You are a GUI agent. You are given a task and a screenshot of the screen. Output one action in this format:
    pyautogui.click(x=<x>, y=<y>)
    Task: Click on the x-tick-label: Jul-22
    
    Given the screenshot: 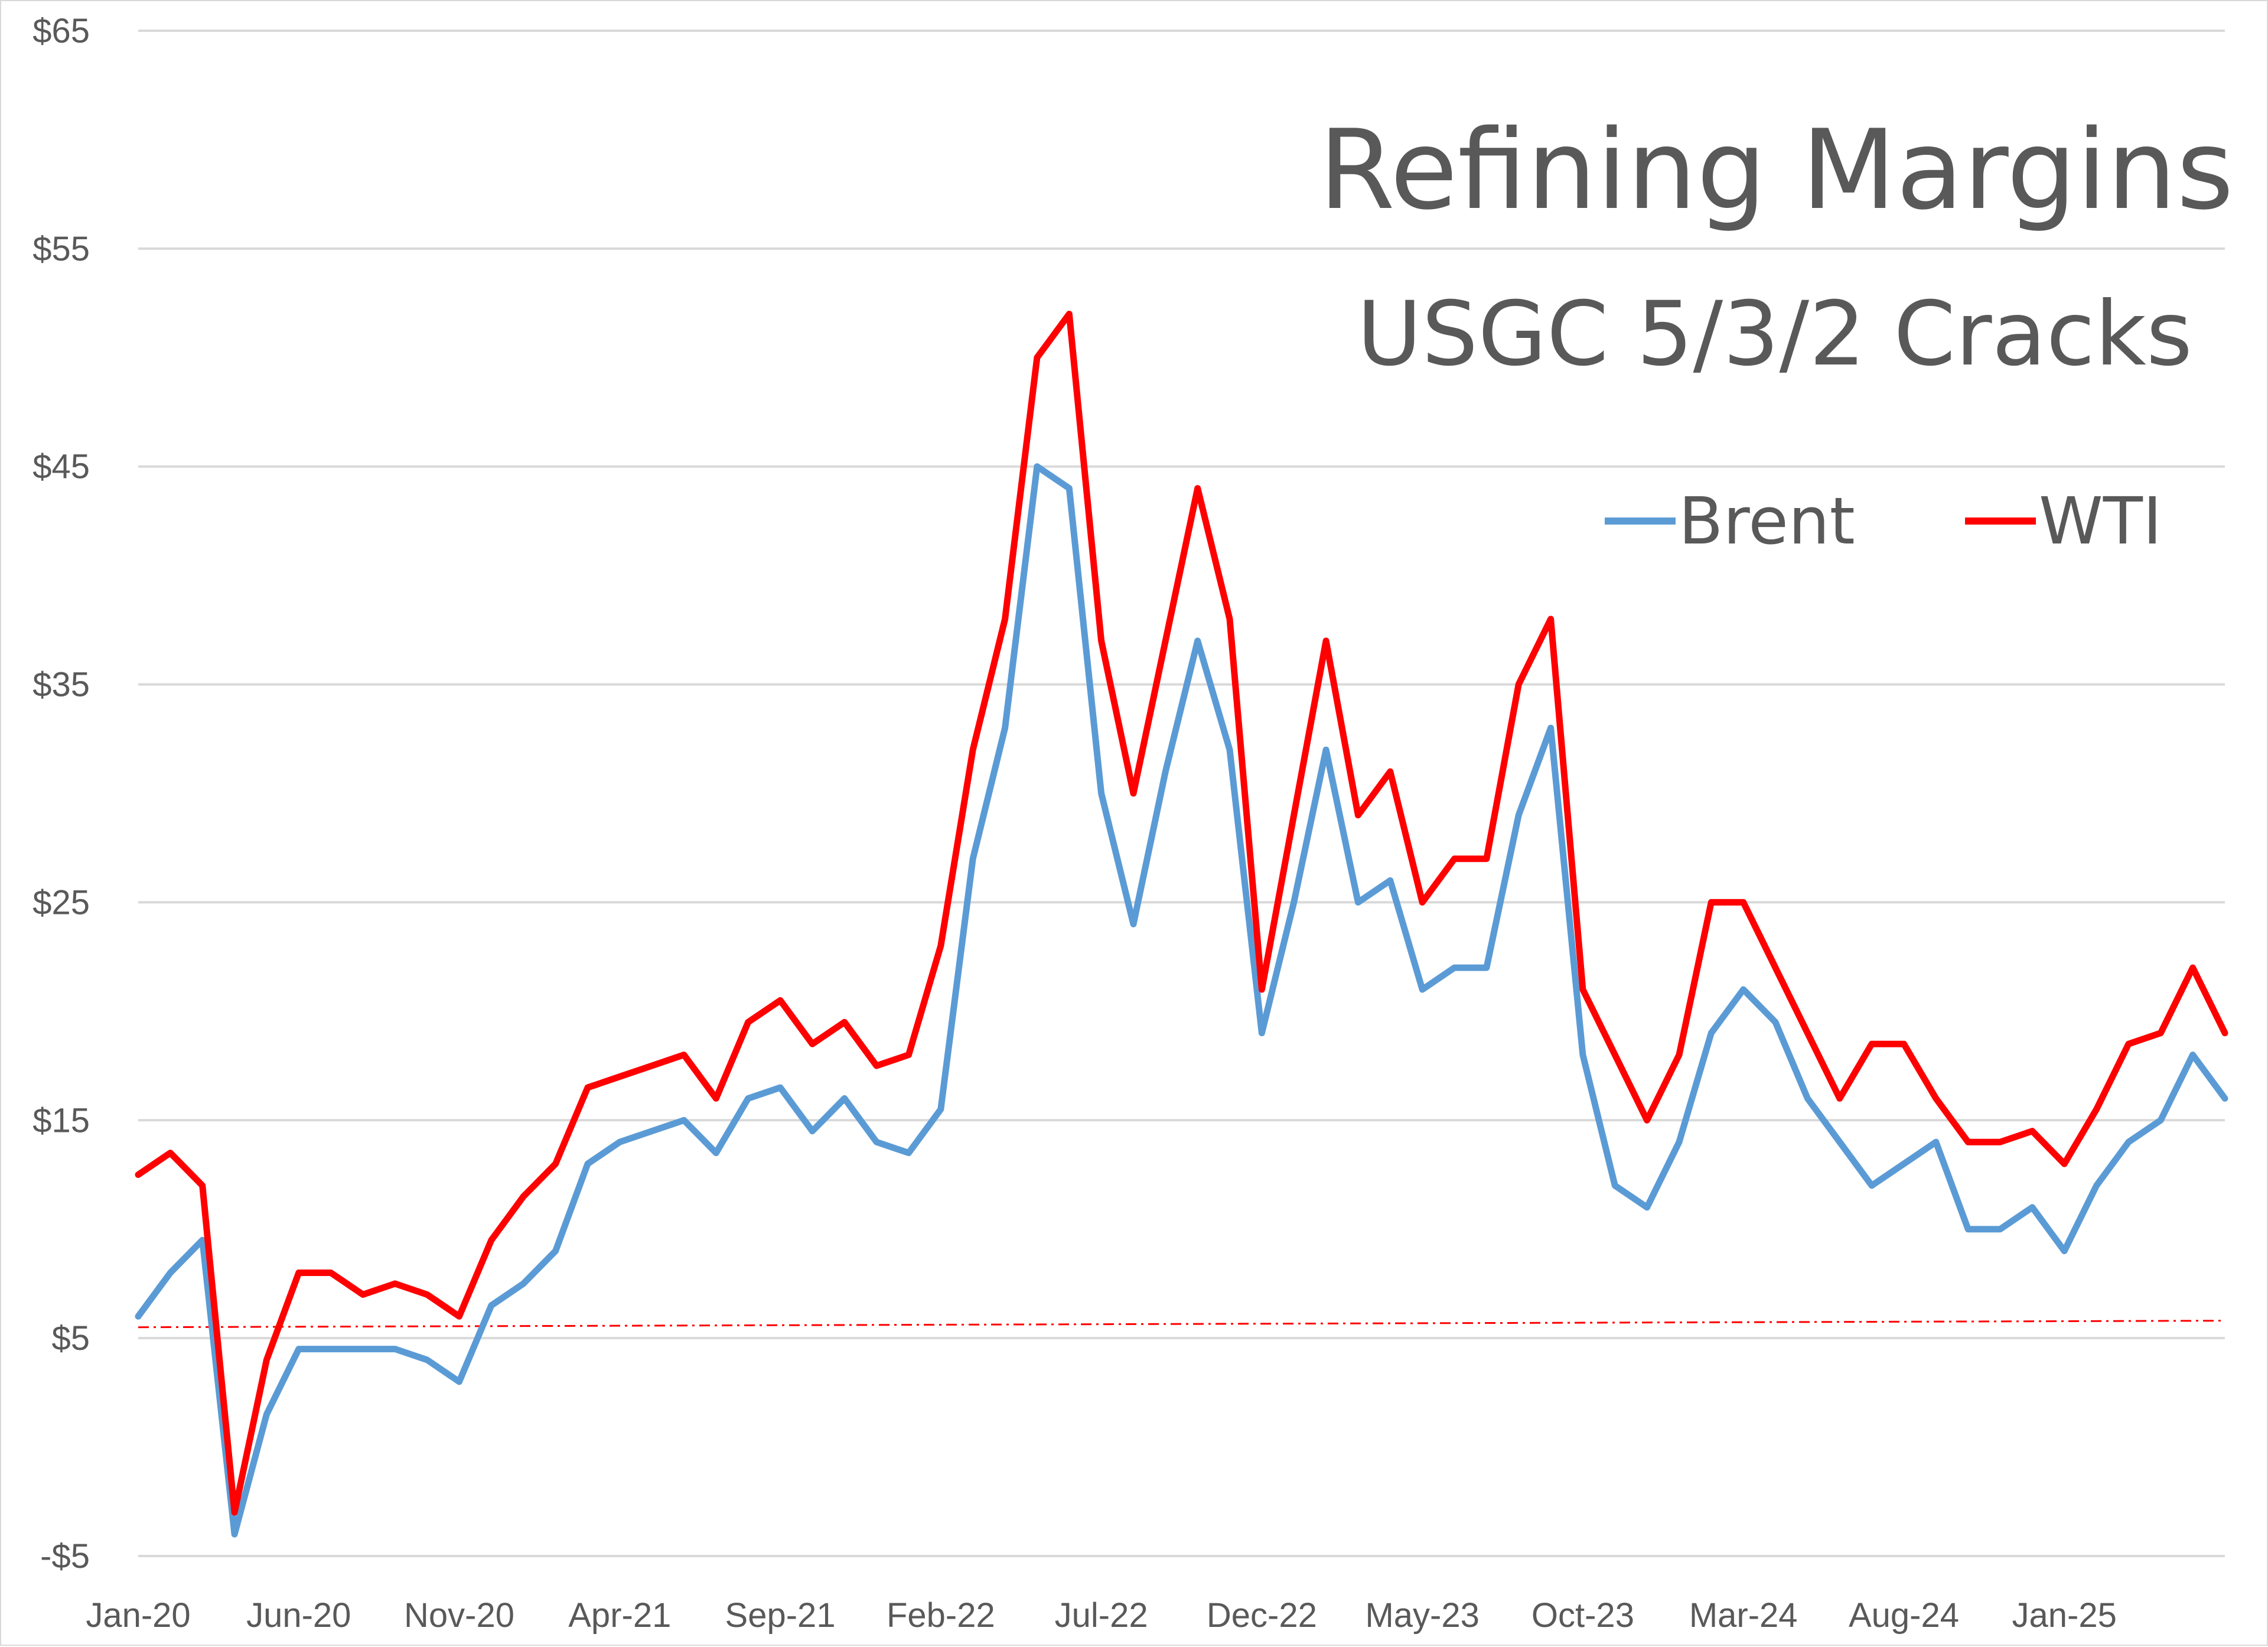 What is the action you would take?
    pyautogui.click(x=1101, y=1615)
    